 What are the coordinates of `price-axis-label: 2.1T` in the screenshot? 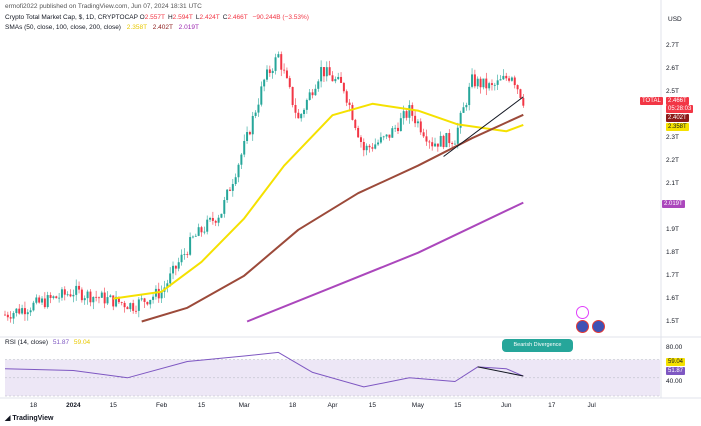 It's located at (673, 183).